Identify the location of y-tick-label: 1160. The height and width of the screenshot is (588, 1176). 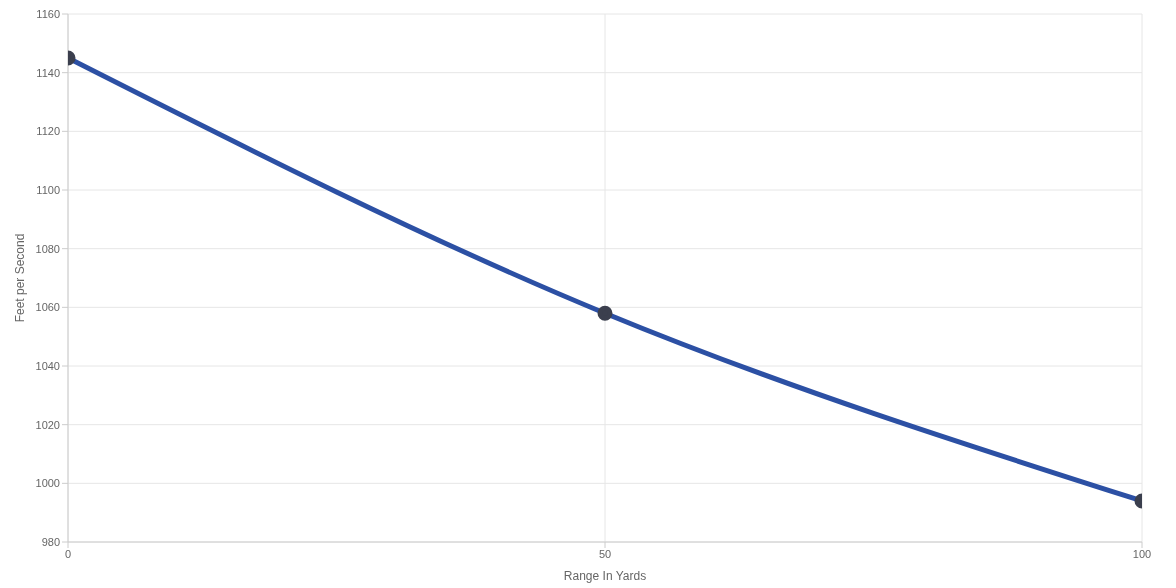
(48, 13).